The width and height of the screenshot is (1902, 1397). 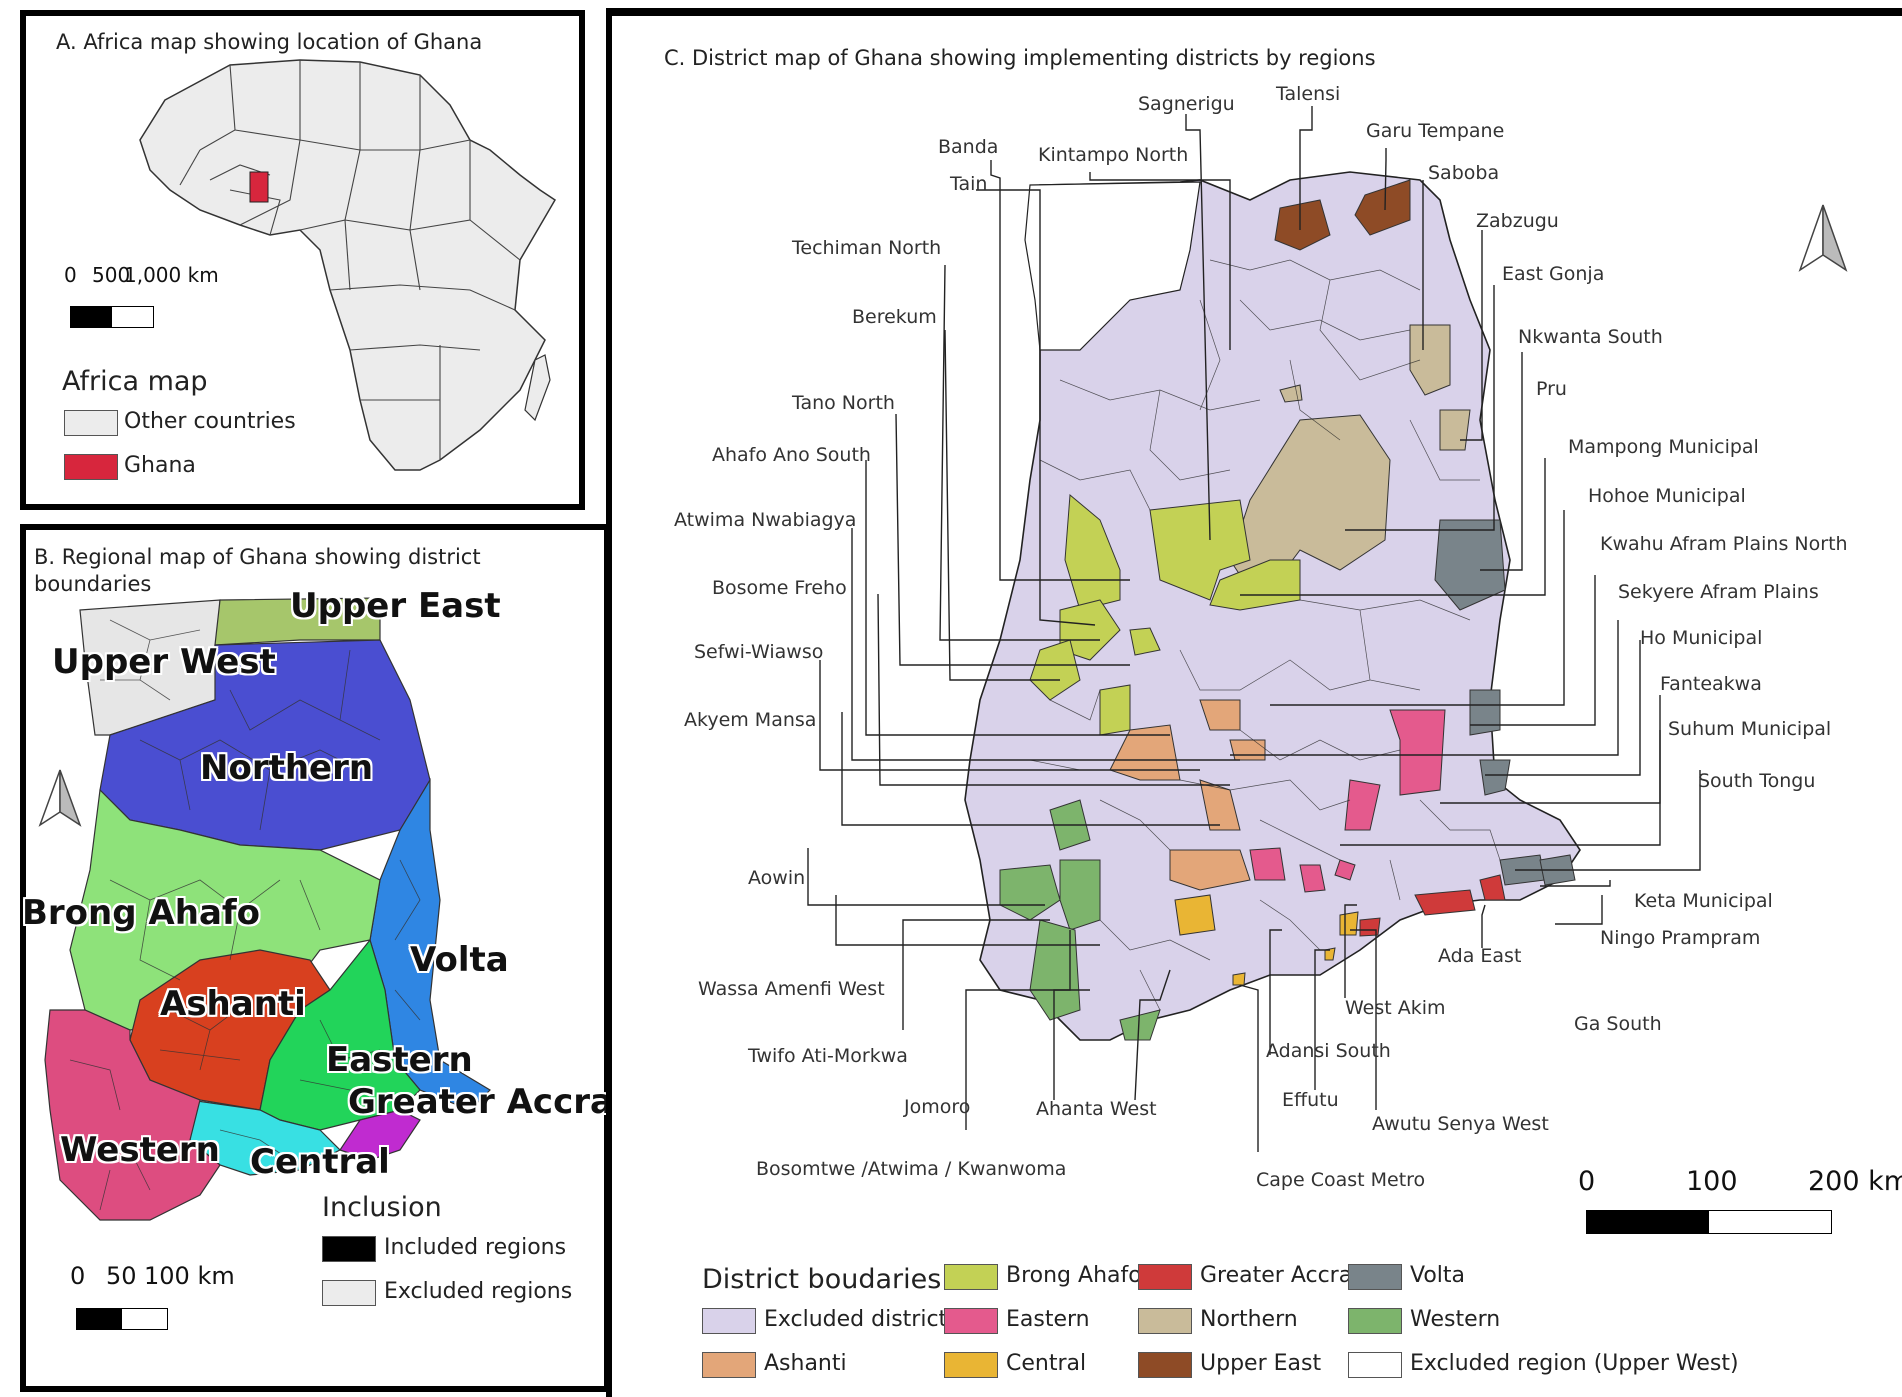 What do you see at coordinates (320, 1162) in the screenshot?
I see `region-label-central: Central` at bounding box center [320, 1162].